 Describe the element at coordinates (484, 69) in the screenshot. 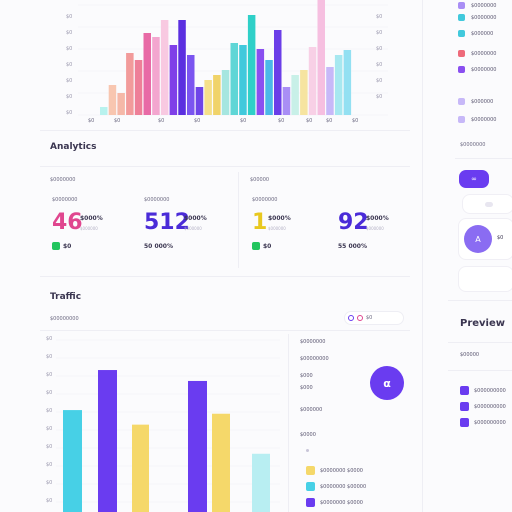

I see `sidebar-item-label: $0000000` at that location.